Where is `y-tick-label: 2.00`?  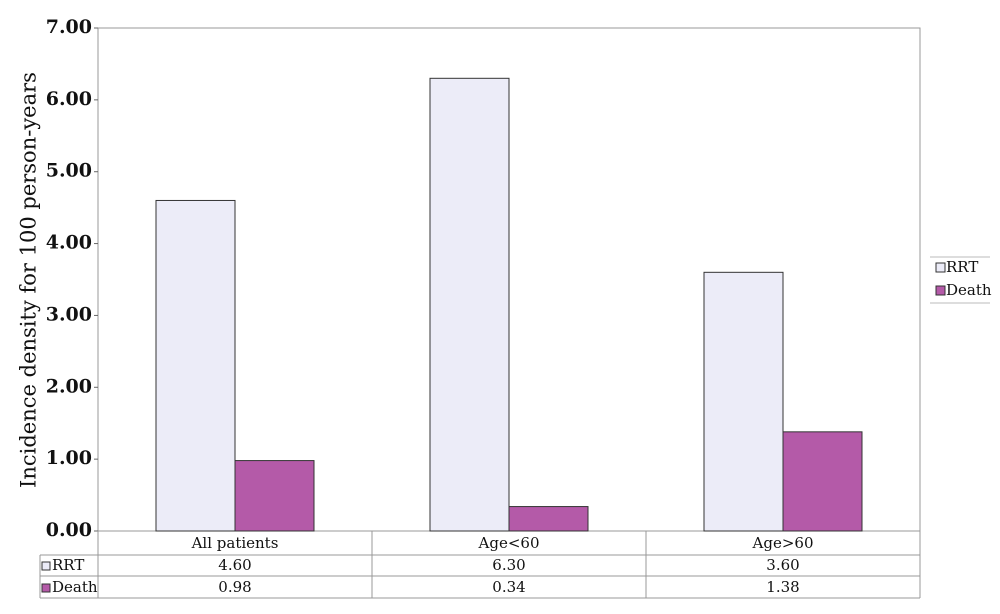 y-tick-label: 2.00 is located at coordinates (69, 386).